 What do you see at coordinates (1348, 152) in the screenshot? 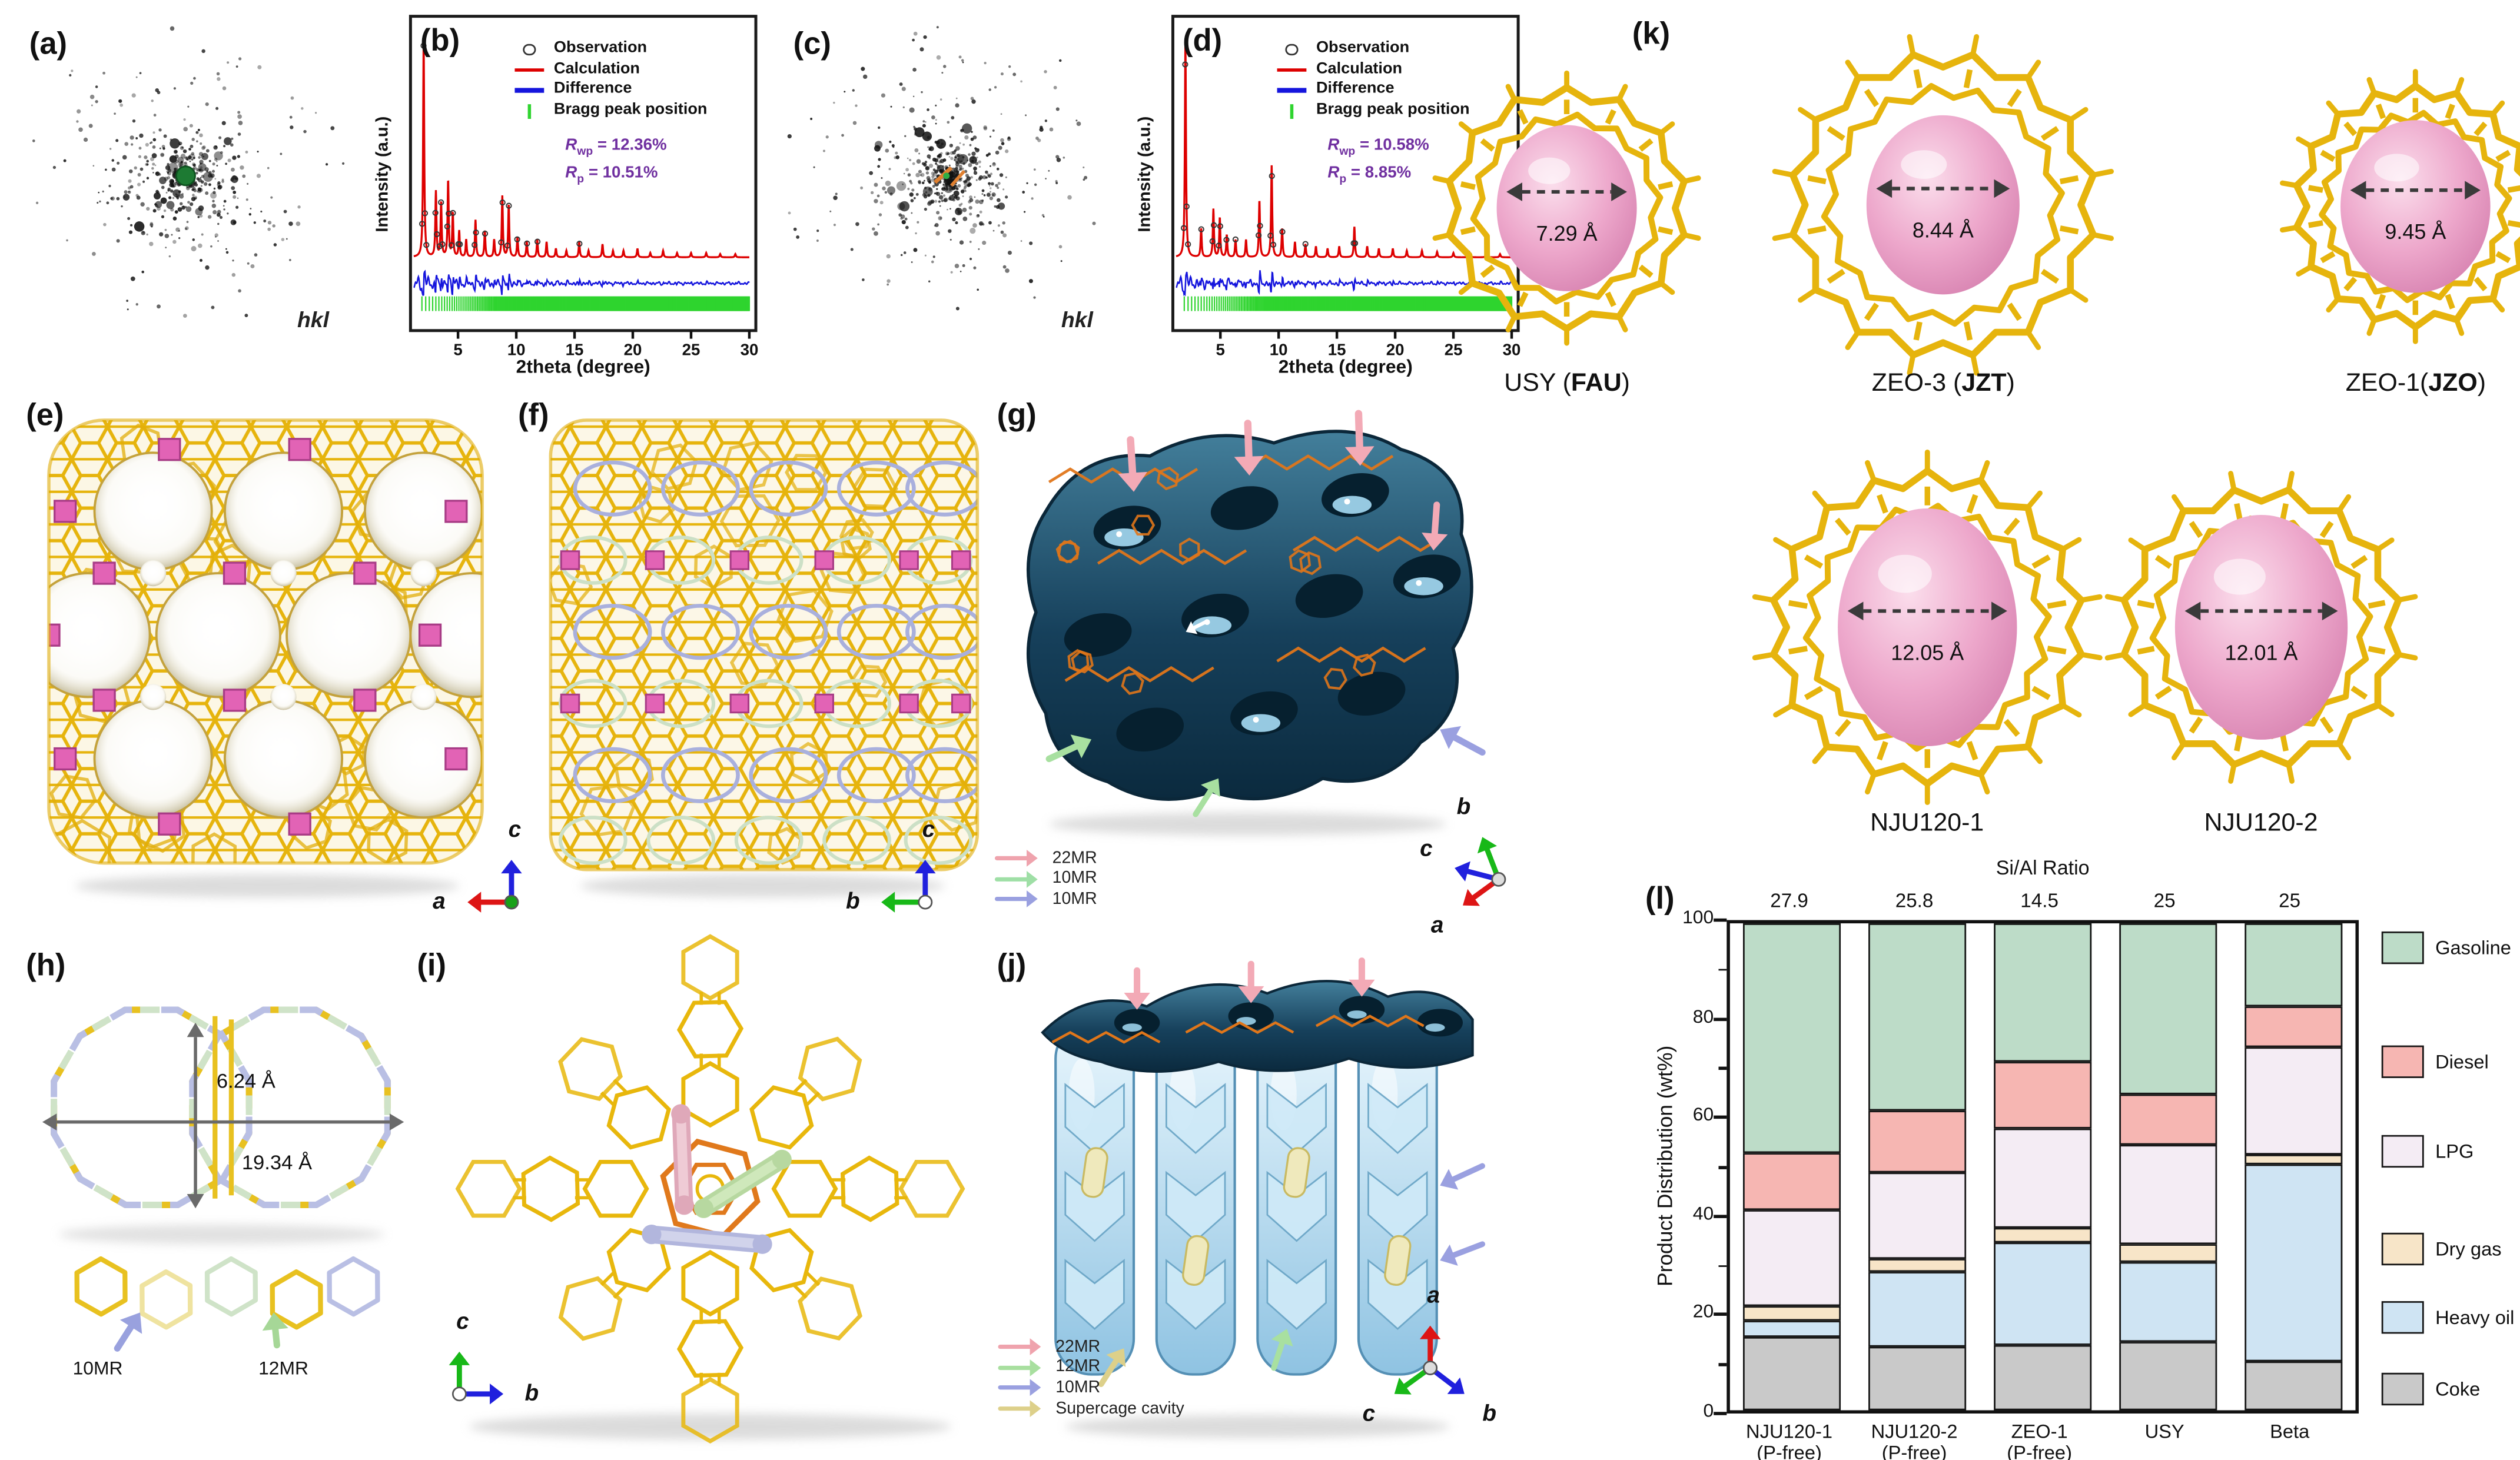
I see `rwp-subscript: wp` at bounding box center [1348, 152].